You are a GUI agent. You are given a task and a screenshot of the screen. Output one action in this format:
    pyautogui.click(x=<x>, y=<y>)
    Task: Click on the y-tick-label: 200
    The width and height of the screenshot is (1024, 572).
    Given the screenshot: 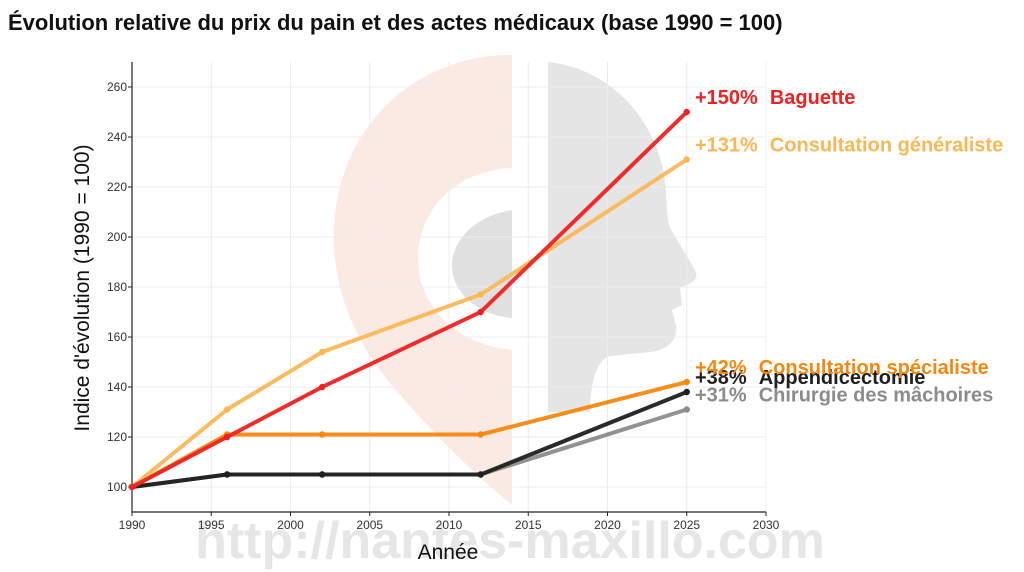 What is the action you would take?
    pyautogui.click(x=117, y=237)
    